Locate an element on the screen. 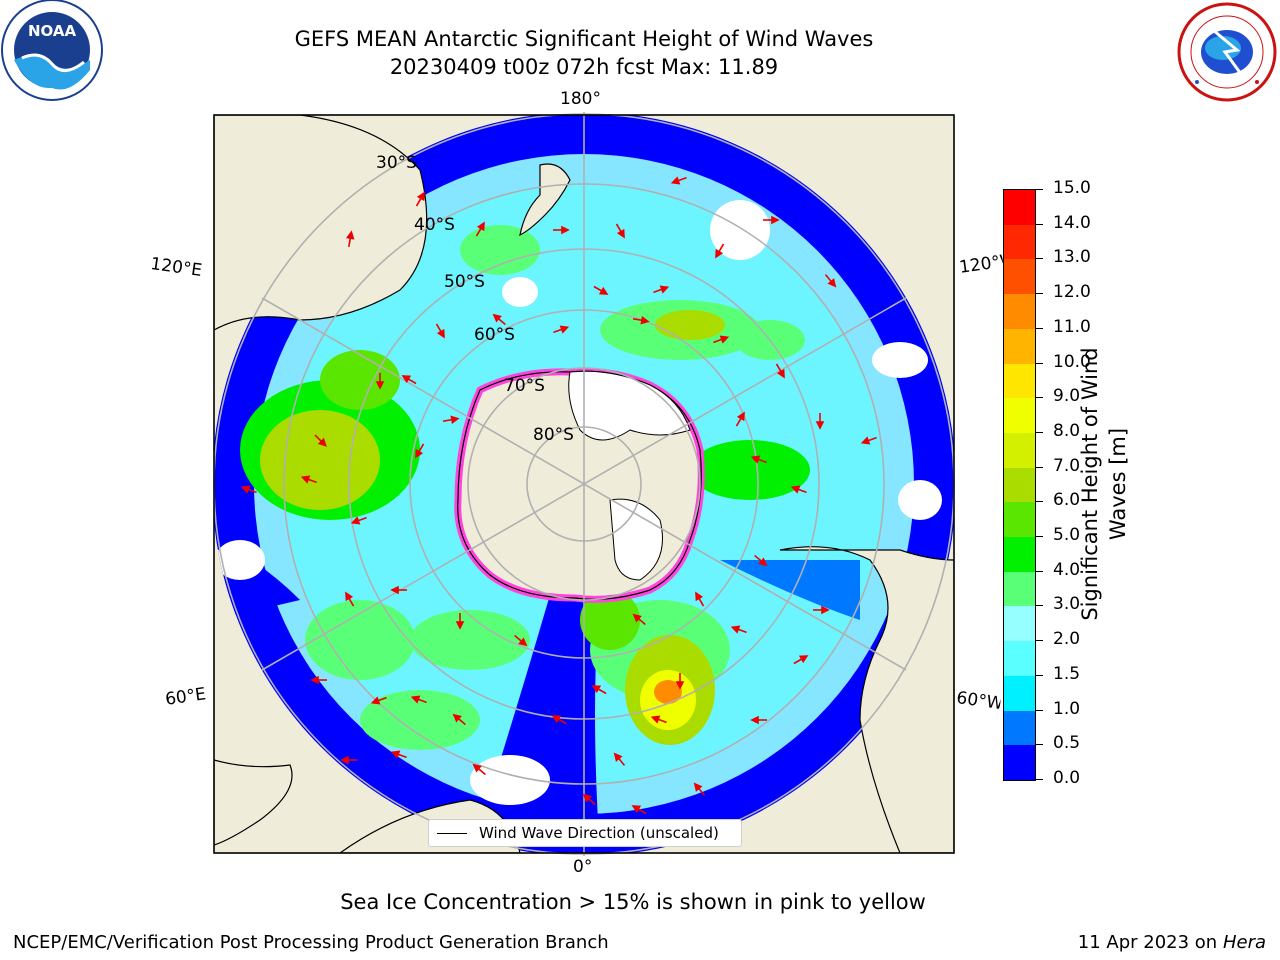  weddell-ice-shelf is located at coordinates (636, 539).